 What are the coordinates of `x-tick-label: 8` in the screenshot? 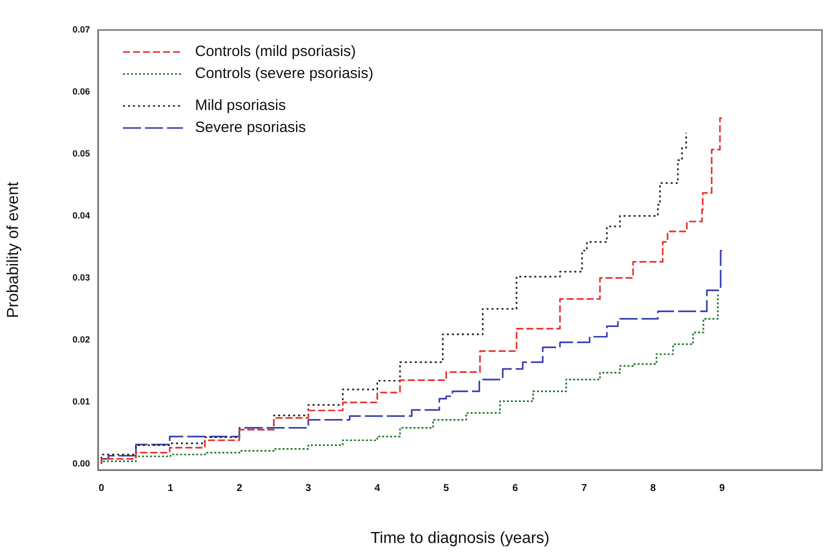 It's located at (653, 488).